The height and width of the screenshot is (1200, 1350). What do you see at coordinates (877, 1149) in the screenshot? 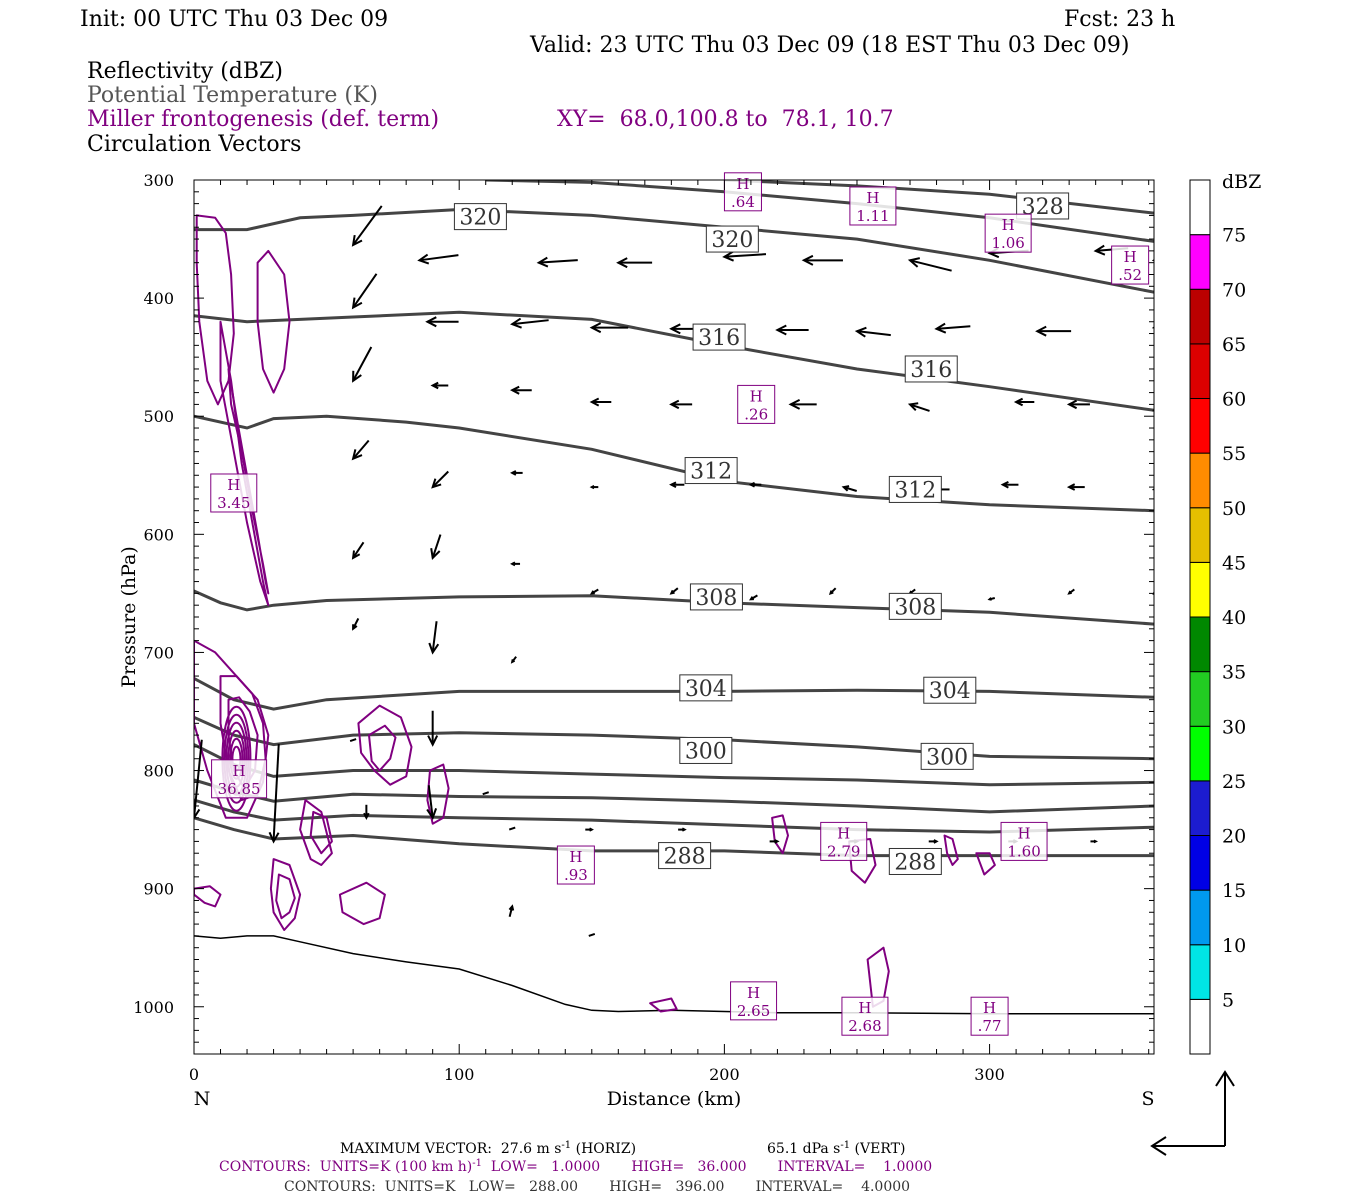
I see `max-vector-vert-tag: (VERT)` at bounding box center [877, 1149].